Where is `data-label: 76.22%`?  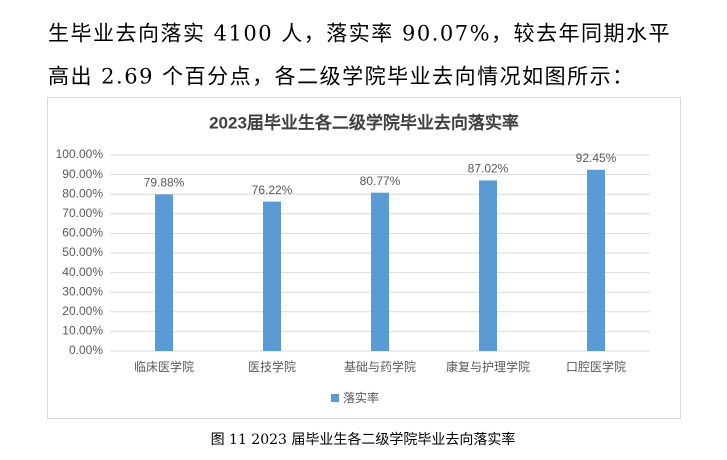
data-label: 76.22% is located at coordinates (272, 190).